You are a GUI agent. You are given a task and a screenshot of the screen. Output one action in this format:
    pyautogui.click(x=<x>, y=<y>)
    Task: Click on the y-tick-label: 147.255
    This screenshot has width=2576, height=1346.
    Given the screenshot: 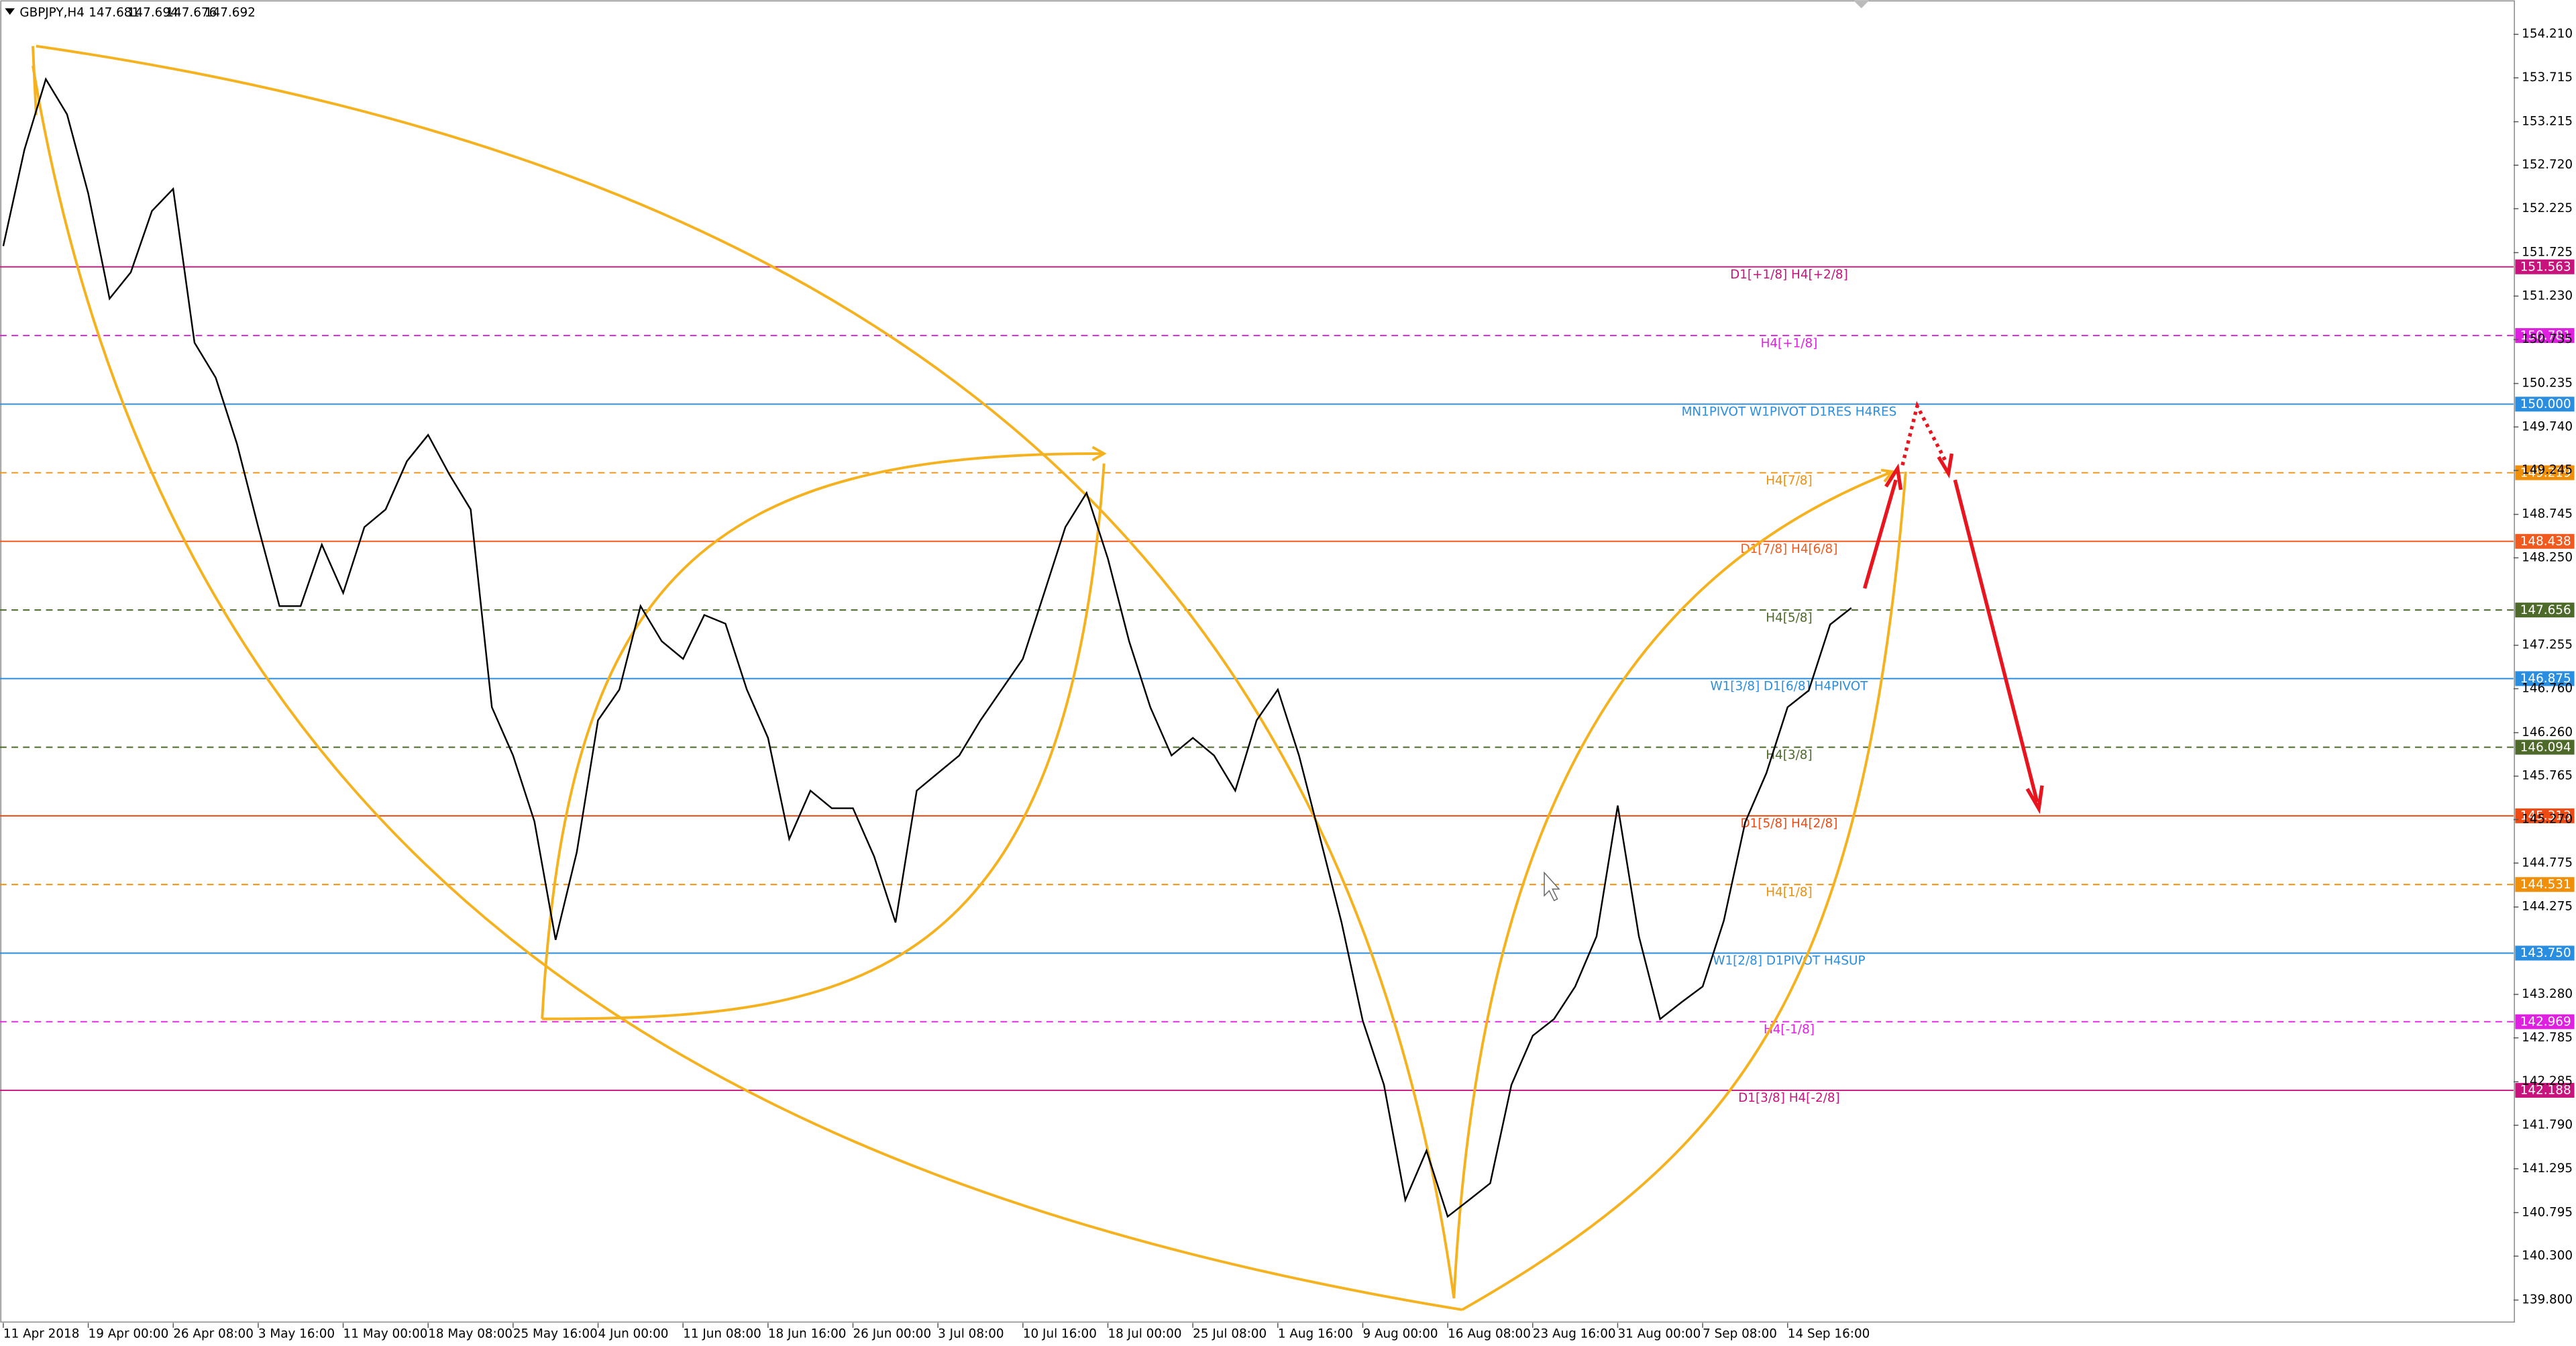 What is the action you would take?
    pyautogui.click(x=2547, y=645)
    